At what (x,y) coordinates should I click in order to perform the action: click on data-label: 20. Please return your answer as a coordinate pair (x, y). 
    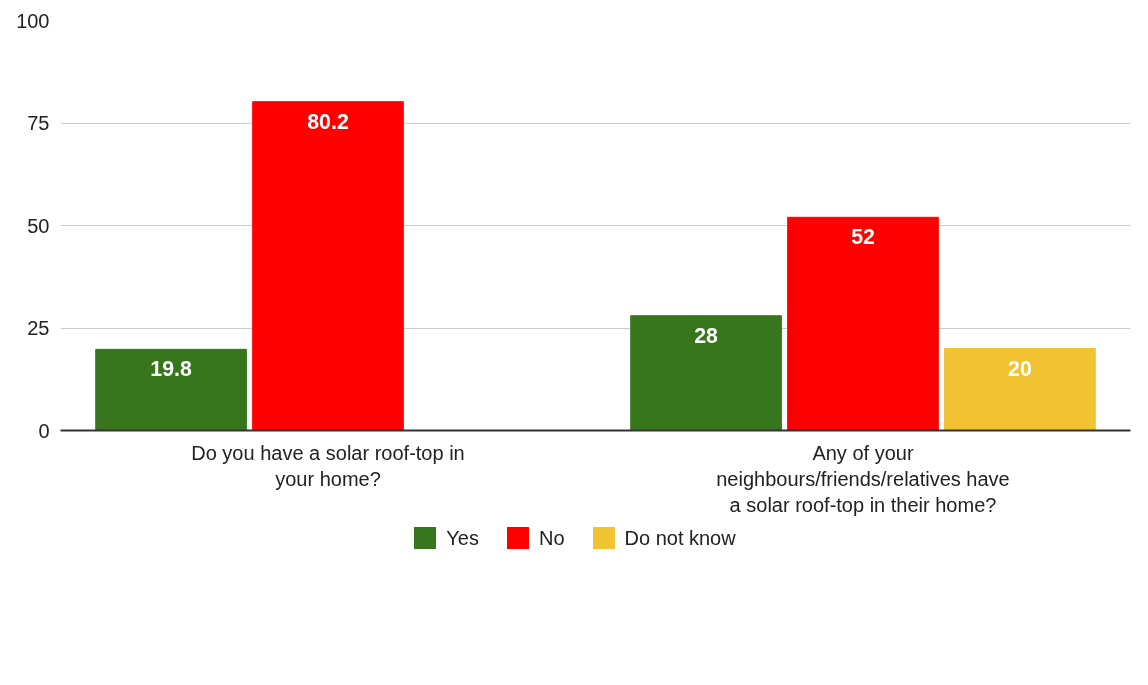
    Looking at the image, I should click on (1020, 368).